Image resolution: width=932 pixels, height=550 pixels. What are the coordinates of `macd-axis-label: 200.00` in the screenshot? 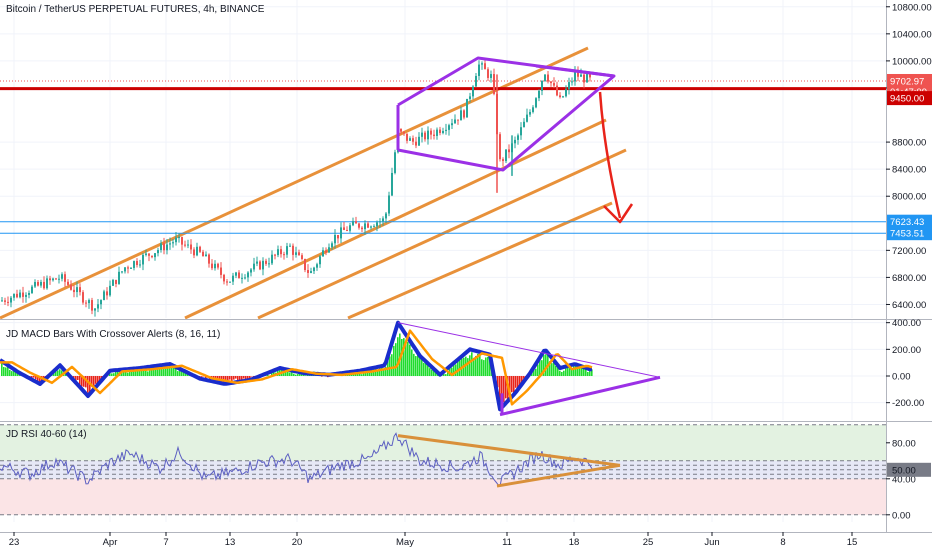 It's located at (906, 350).